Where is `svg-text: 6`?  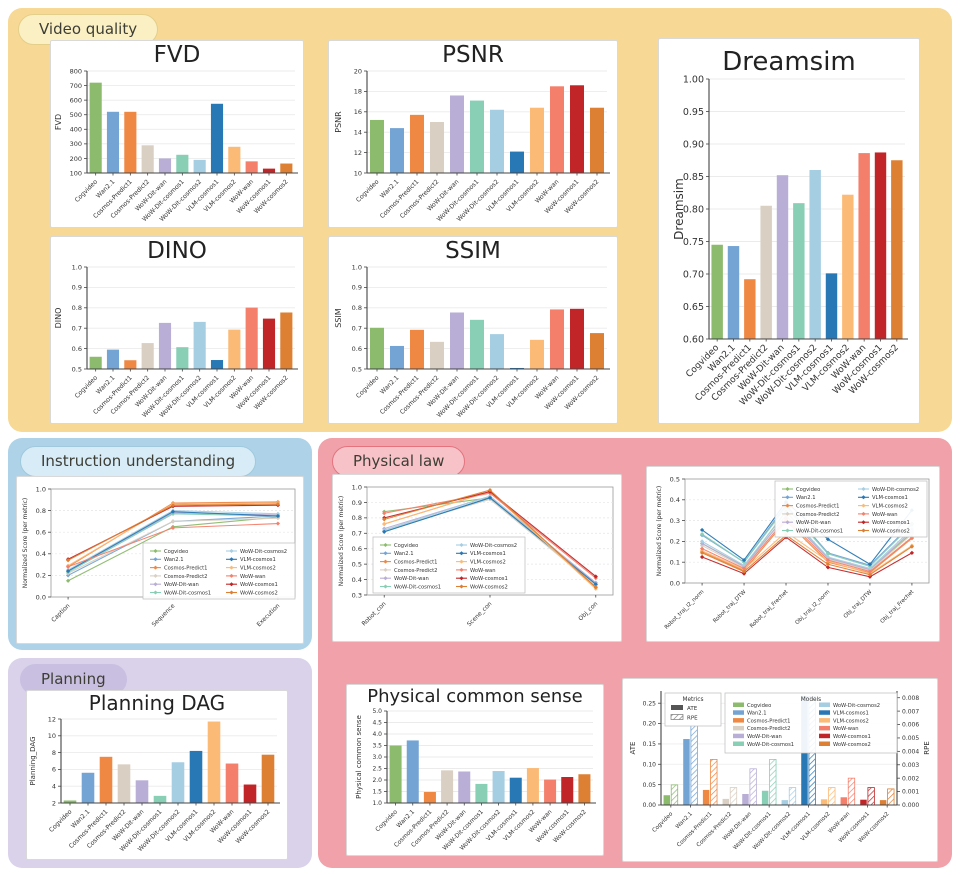 svg-text: 6 is located at coordinates (54, 770).